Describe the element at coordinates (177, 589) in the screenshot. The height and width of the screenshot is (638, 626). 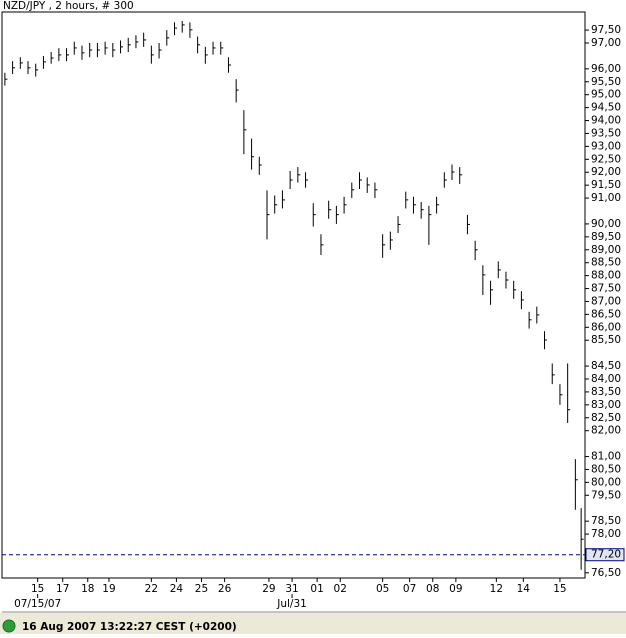
I see `x-tick-label: 24` at that location.